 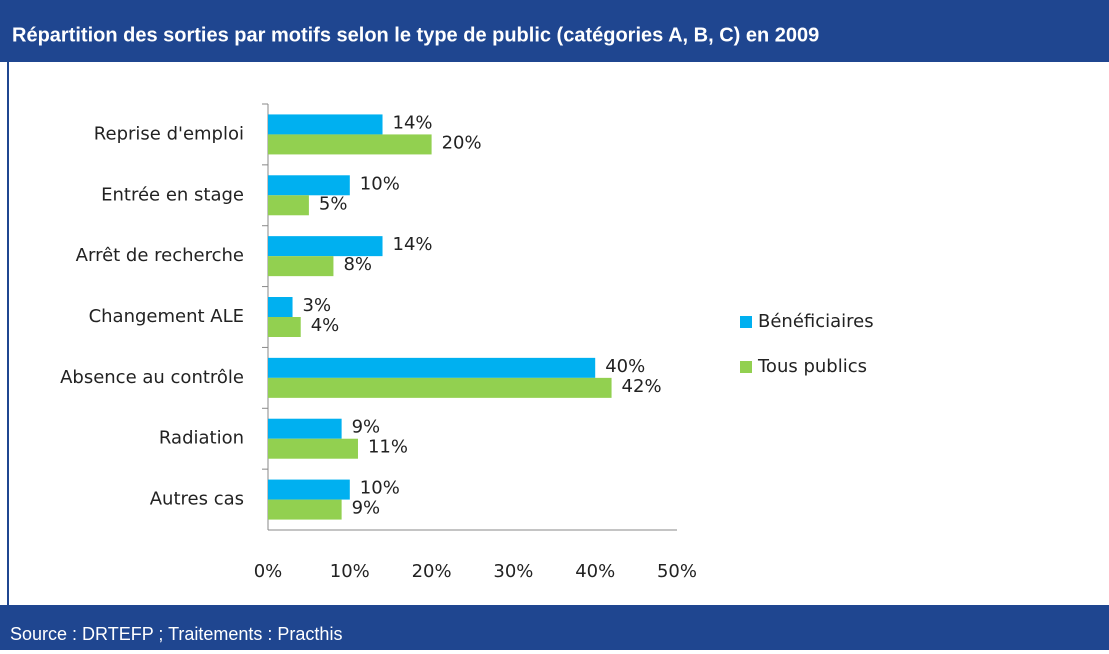 What do you see at coordinates (201, 438) in the screenshot?
I see `y-tick-label: Radiation` at bounding box center [201, 438].